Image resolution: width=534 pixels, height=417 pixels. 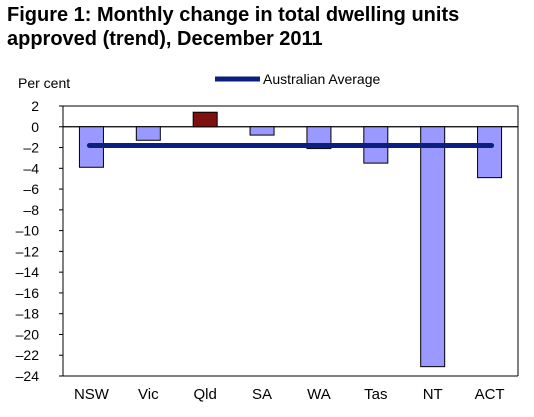 What do you see at coordinates (31, 148) in the screenshot?
I see `y-tick-label: –2` at bounding box center [31, 148].